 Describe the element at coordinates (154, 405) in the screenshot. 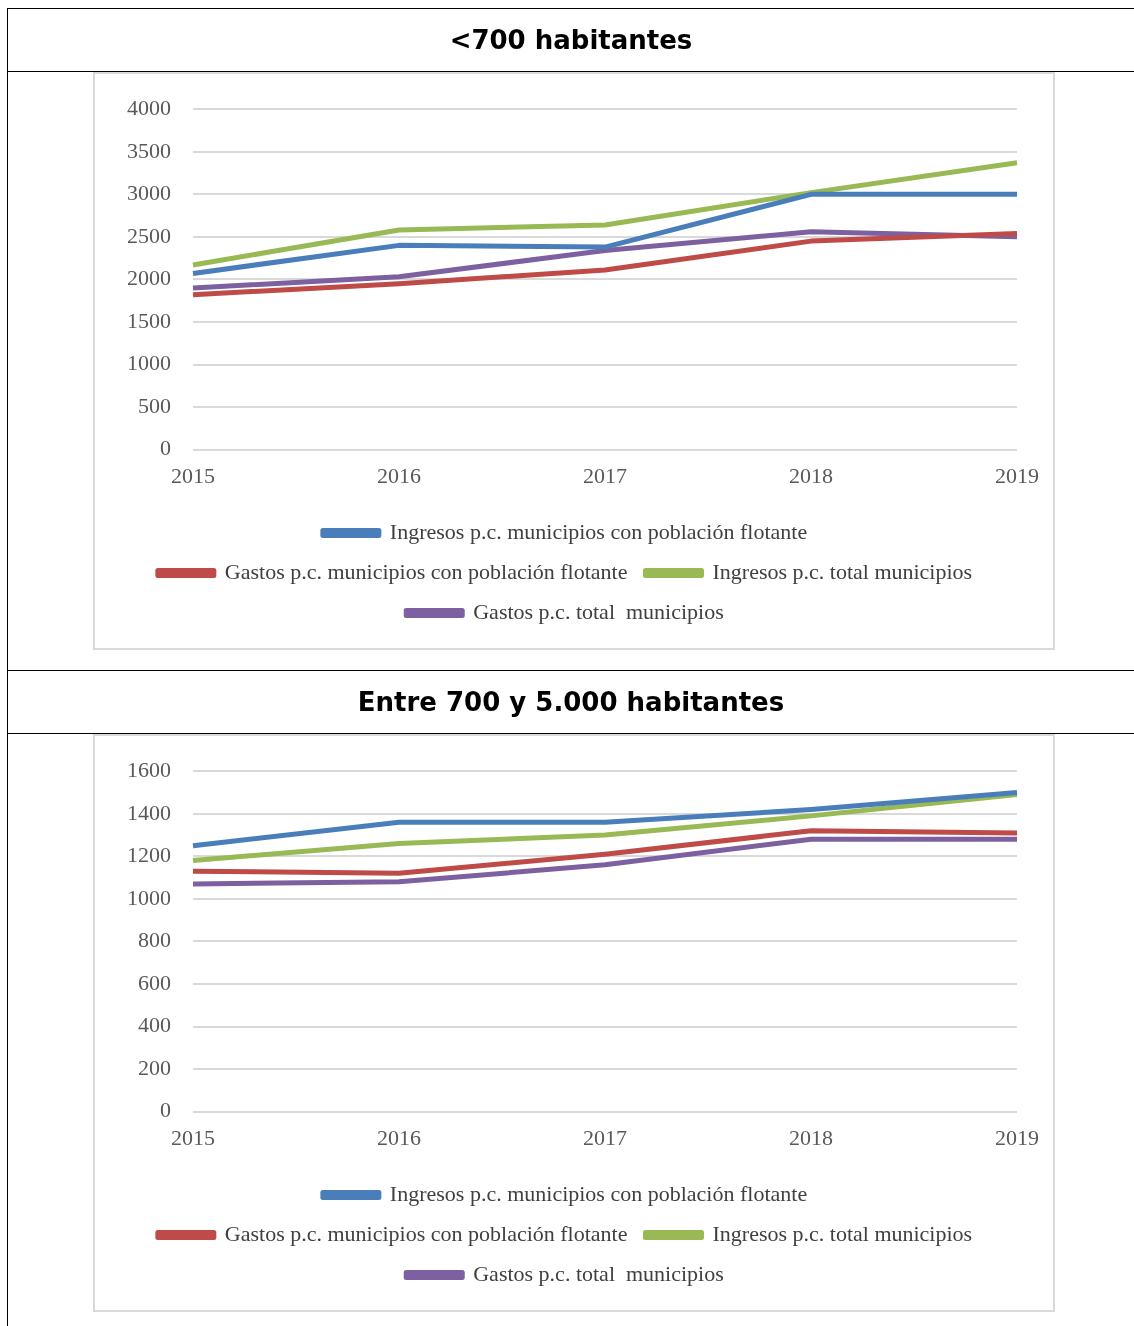

I see `y-tick-label: 500` at that location.